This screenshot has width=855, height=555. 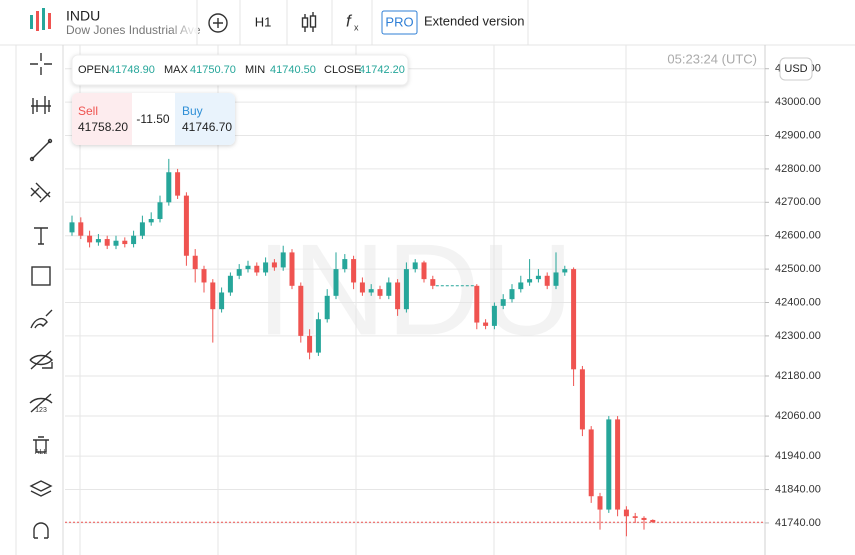 I want to click on y-tick-label: 42700.00, so click(x=798, y=202).